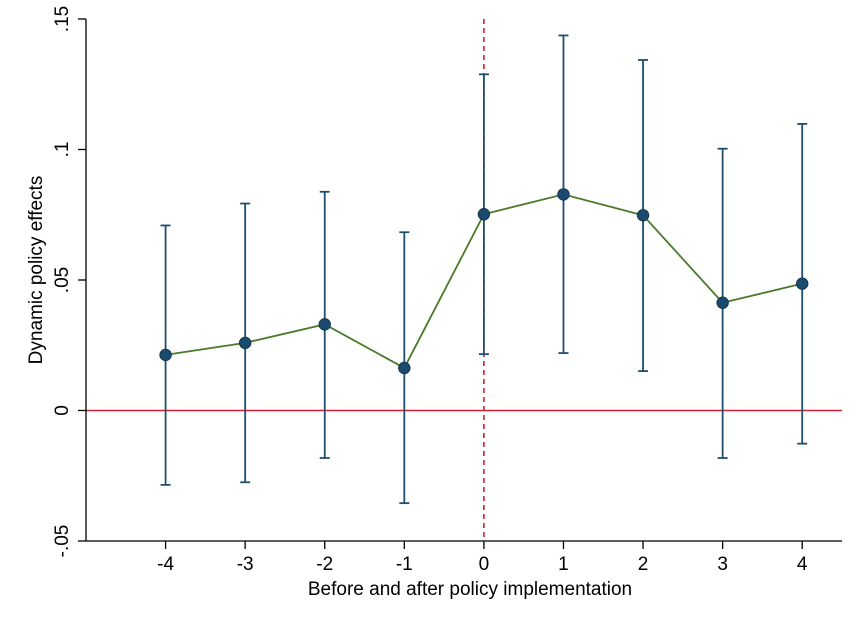 The image size is (864, 626). I want to click on x-tick-label: -4, so click(165, 564).